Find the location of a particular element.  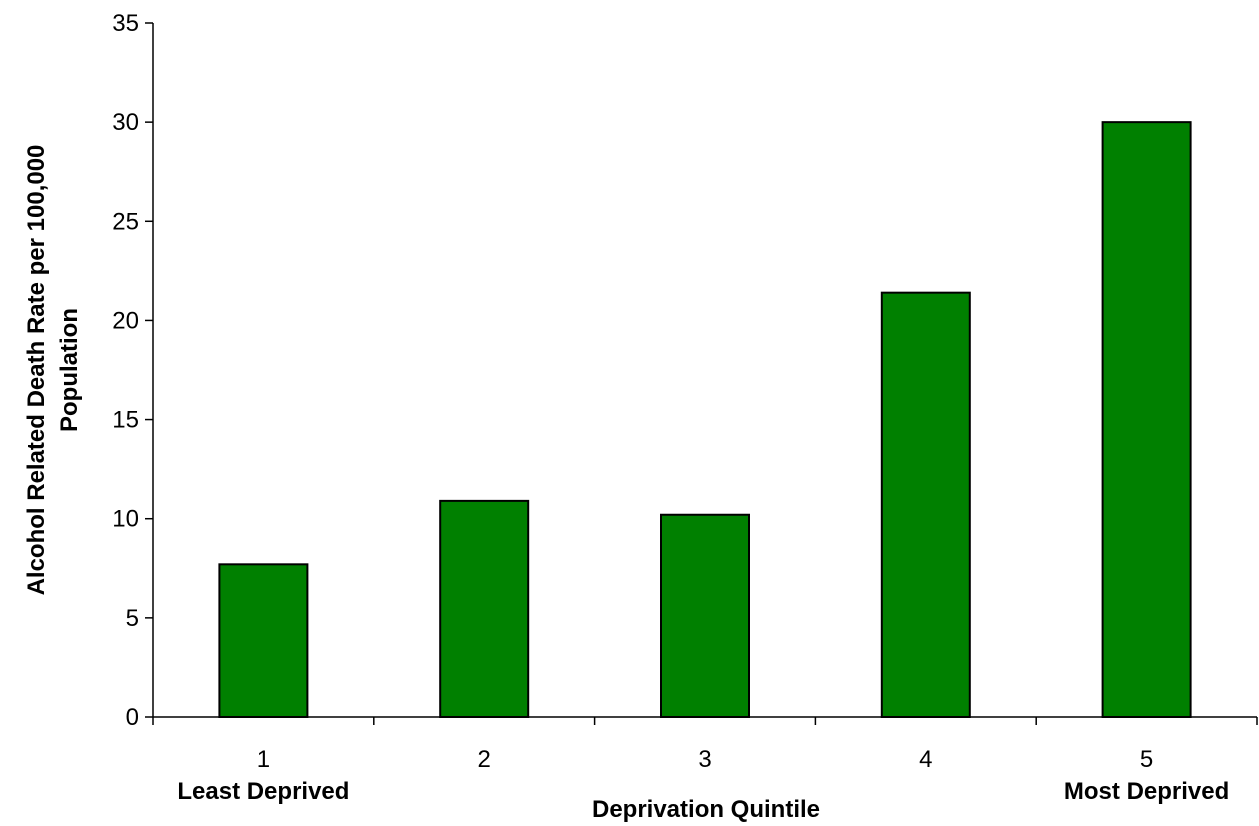

y-axis-title-line-1: Alcohol Related Death Rate per 100,000 is located at coordinates (36, 370).